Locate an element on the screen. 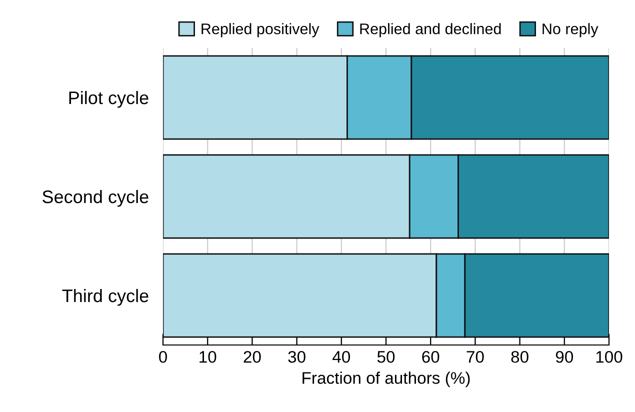 This screenshot has height=412, width=635. x-tick-label: 60 is located at coordinates (431, 356).